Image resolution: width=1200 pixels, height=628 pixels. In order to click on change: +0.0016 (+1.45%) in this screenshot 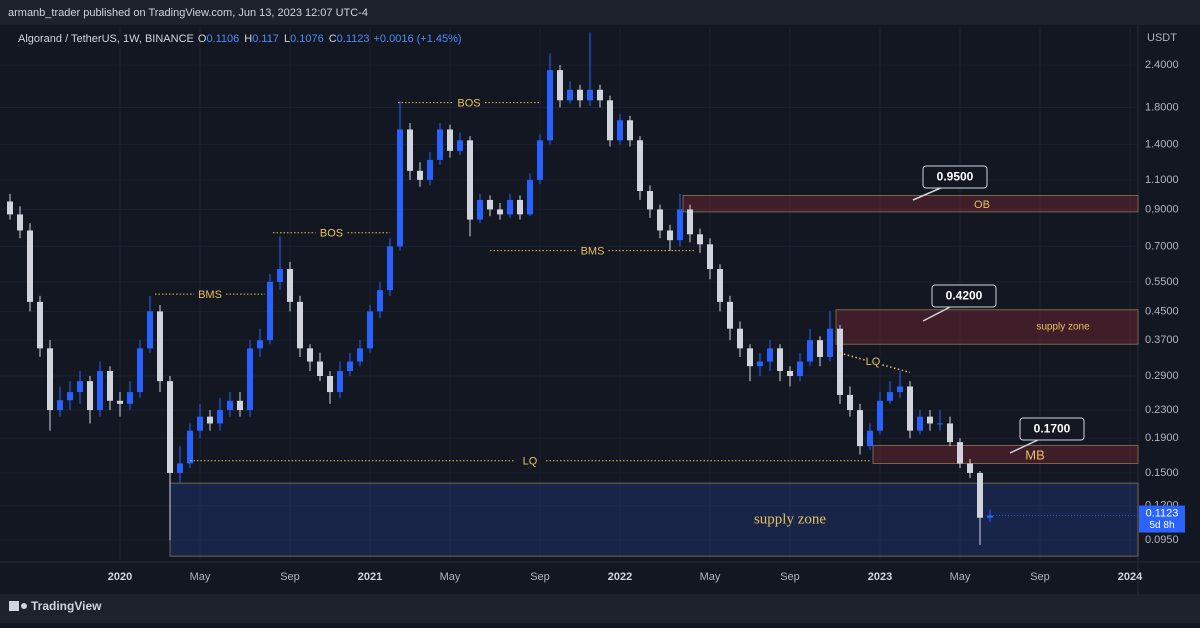, I will do `click(418, 39)`.